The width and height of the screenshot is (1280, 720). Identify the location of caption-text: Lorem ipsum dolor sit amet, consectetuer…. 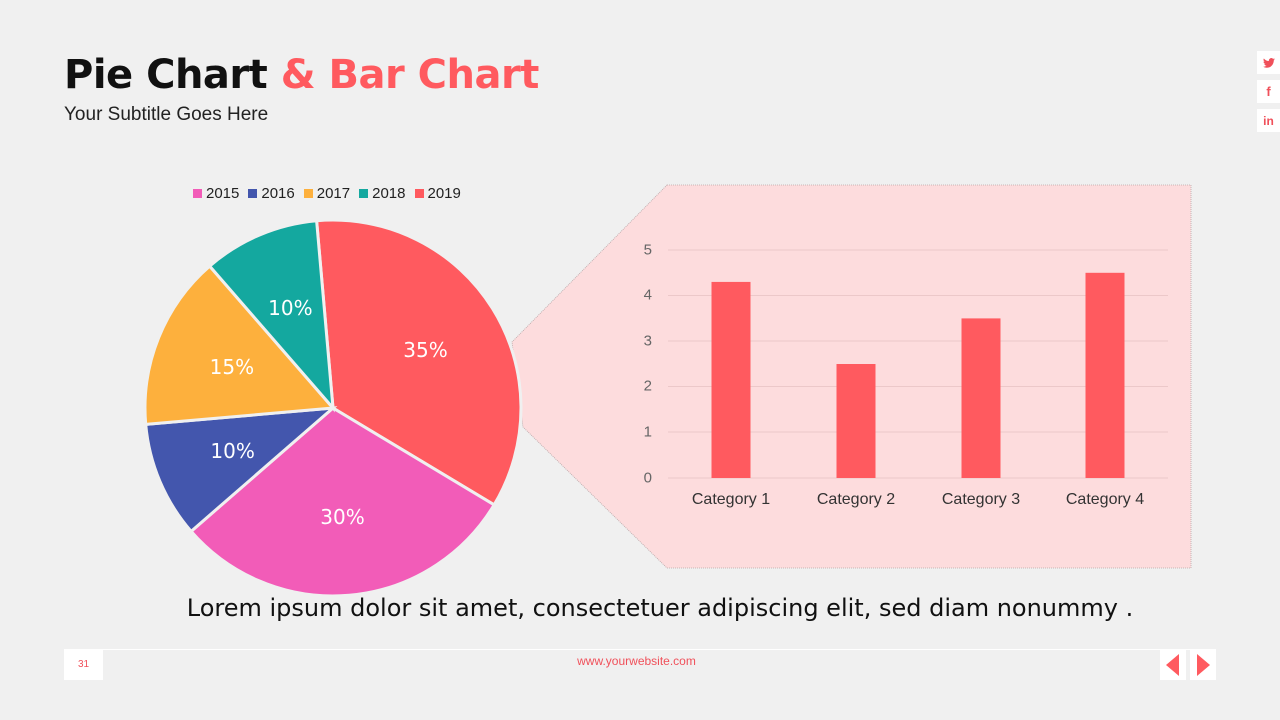
(660, 608).